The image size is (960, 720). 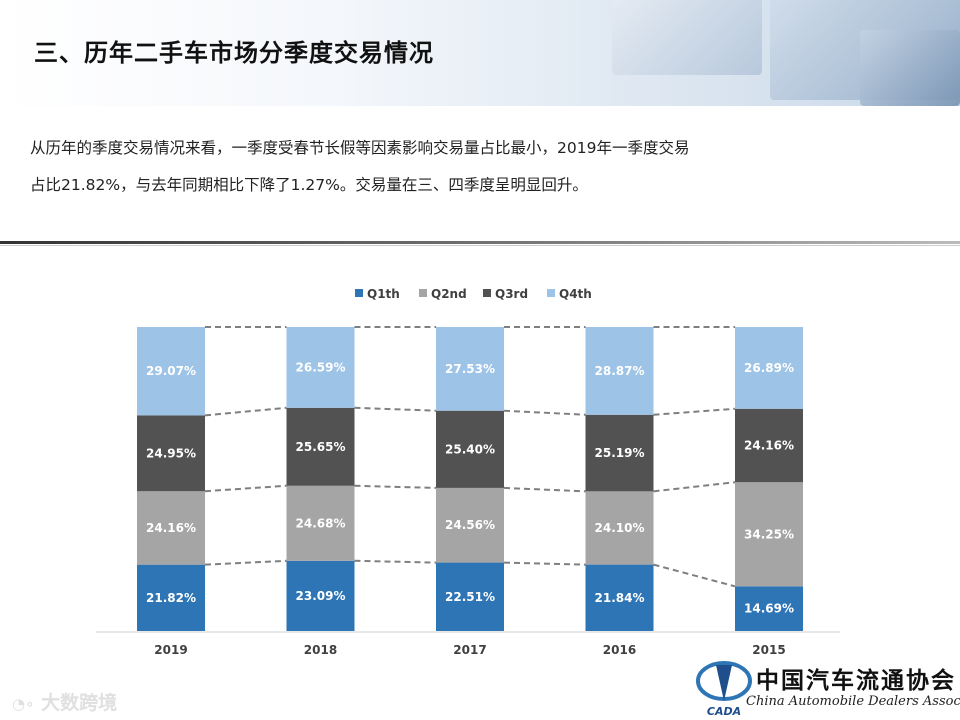 I want to click on watermark-icon: ◔∘, so click(x=23, y=704).